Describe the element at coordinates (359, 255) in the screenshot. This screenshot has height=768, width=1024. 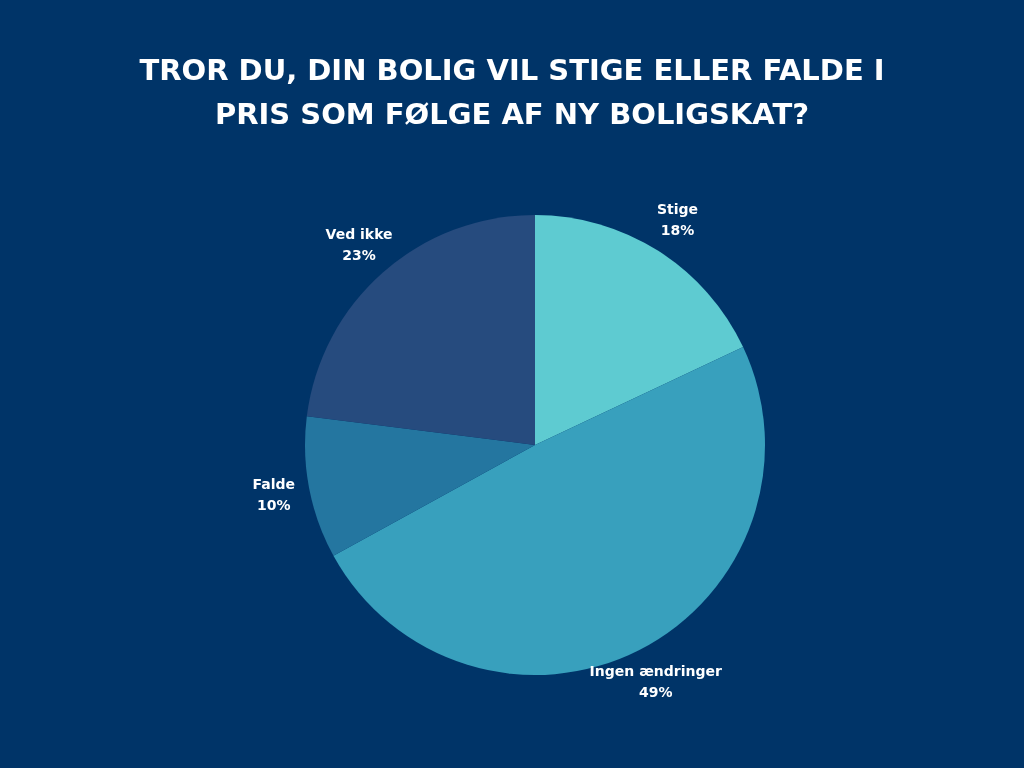
I see `data-label: 23%` at that location.